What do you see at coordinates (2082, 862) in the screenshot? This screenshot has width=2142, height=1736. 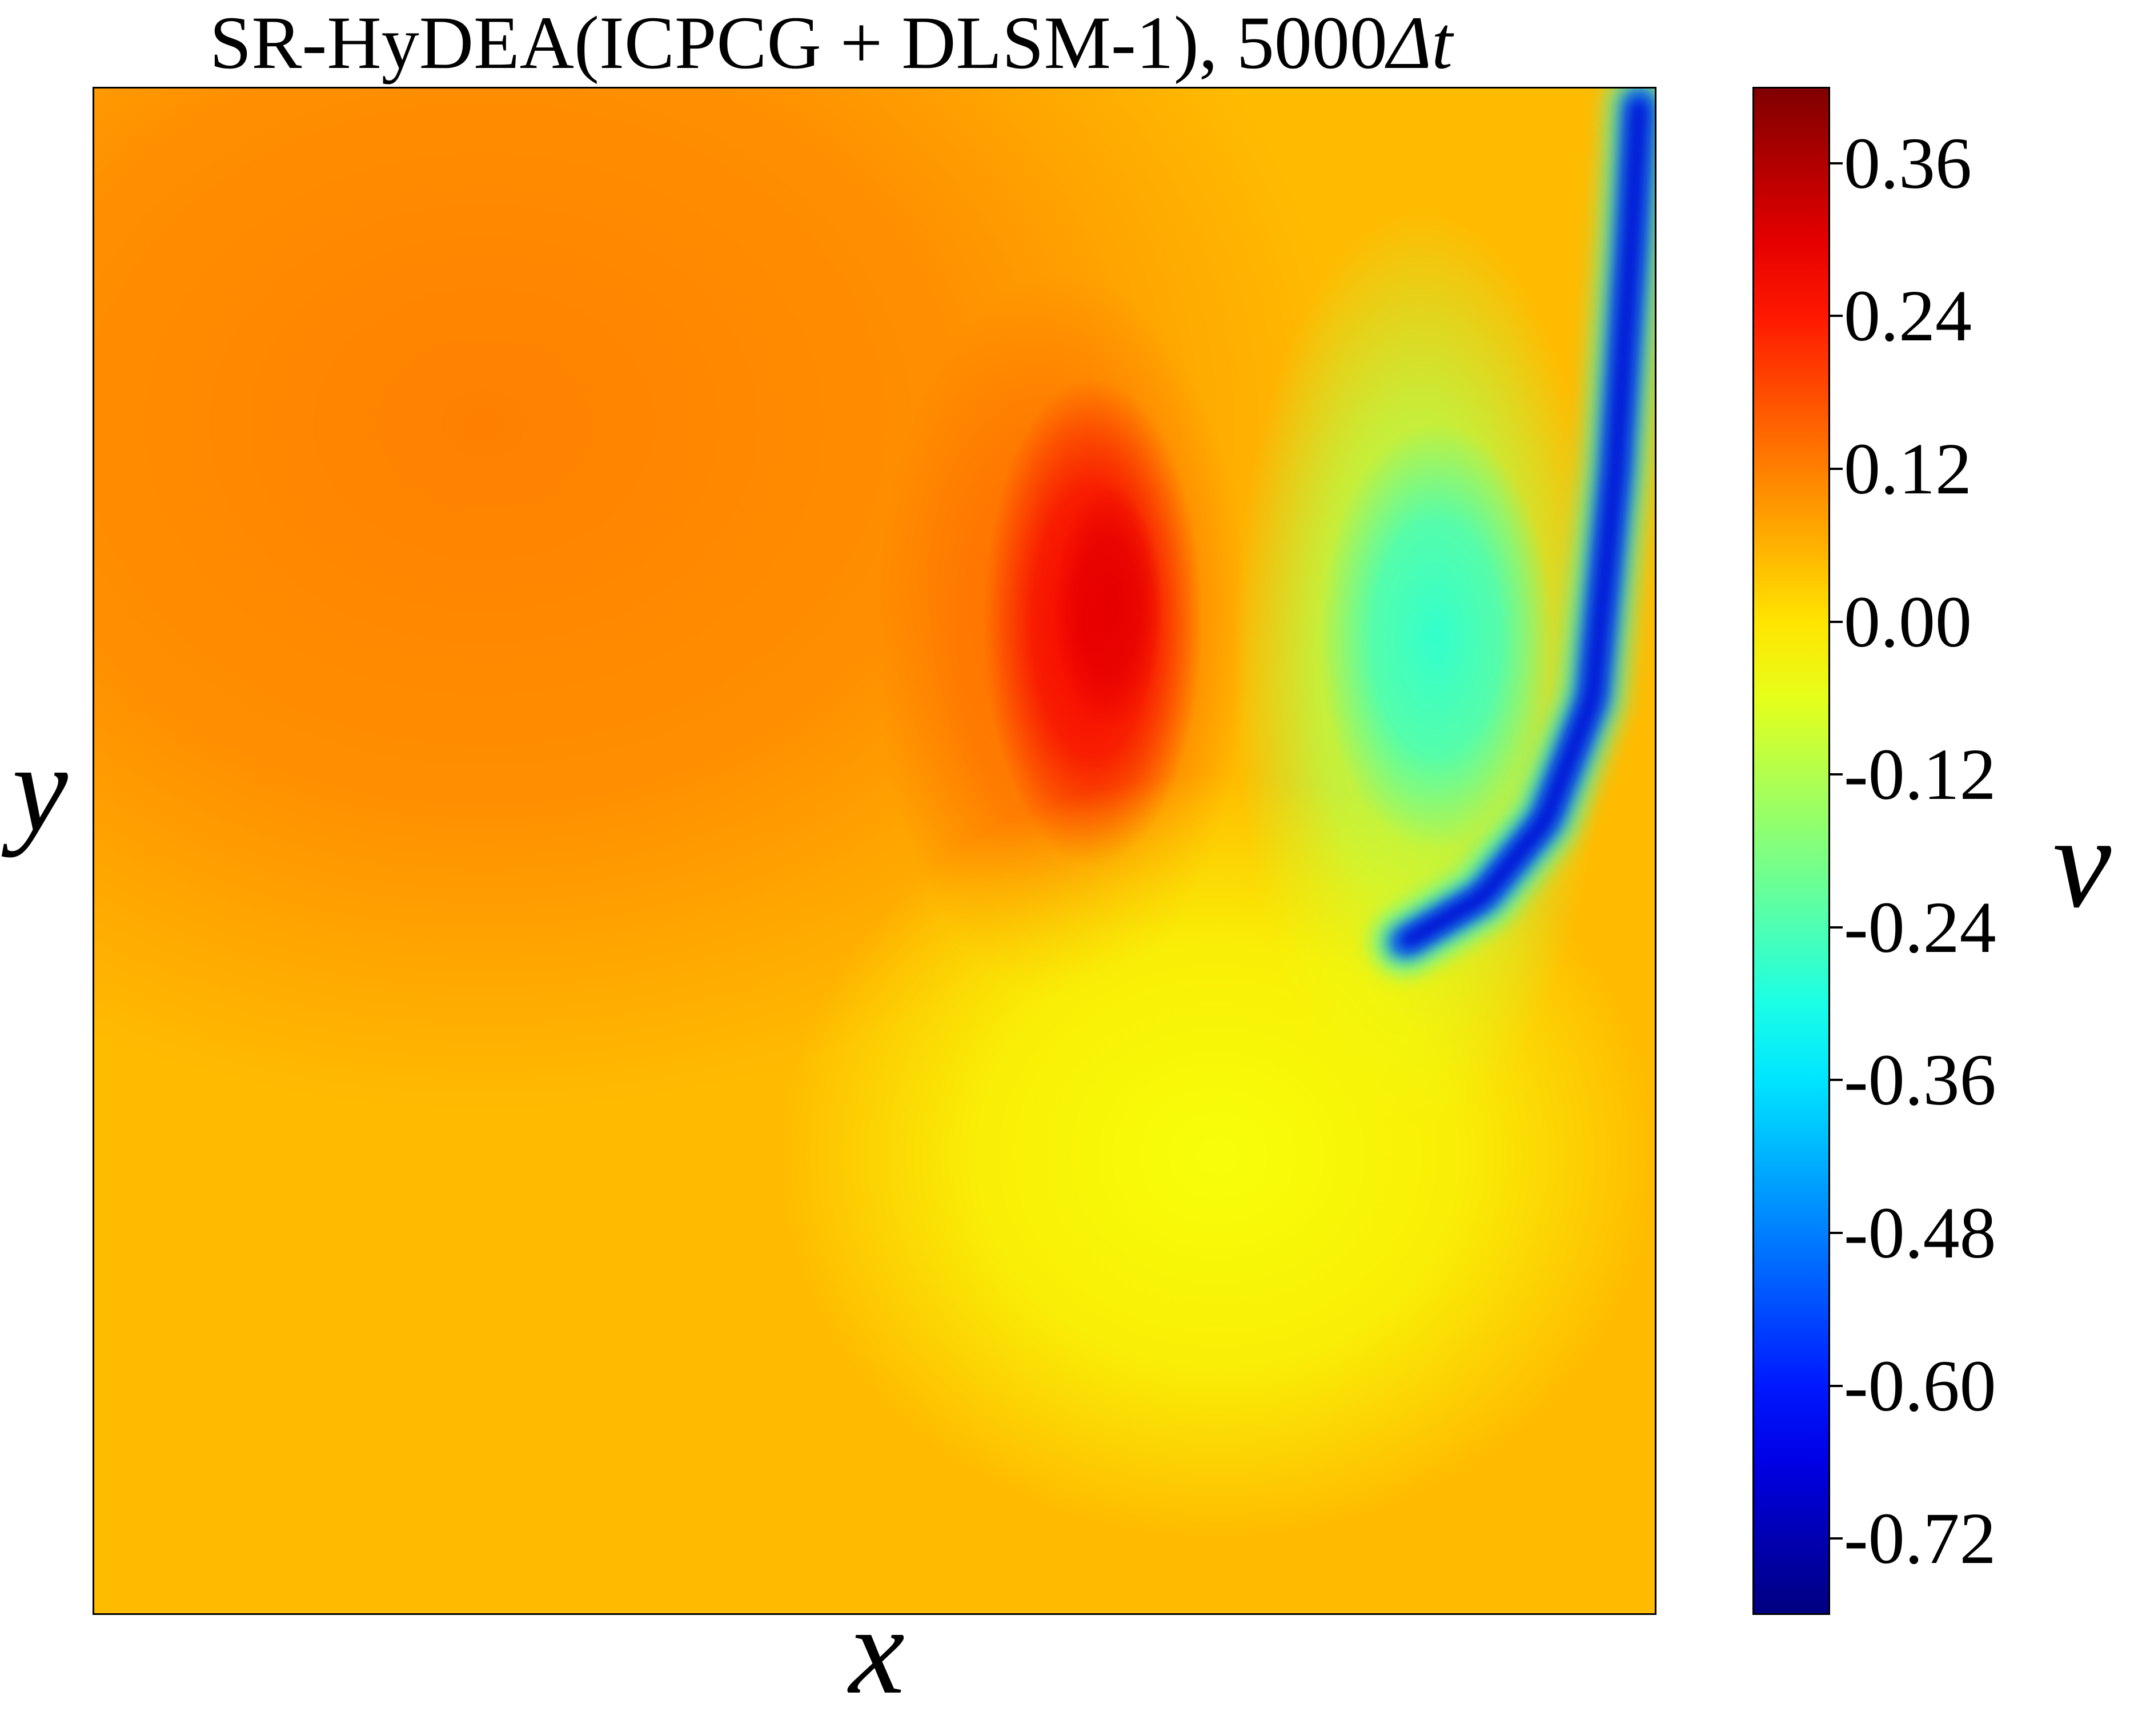 I see `colorbar-label: v` at bounding box center [2082, 862].